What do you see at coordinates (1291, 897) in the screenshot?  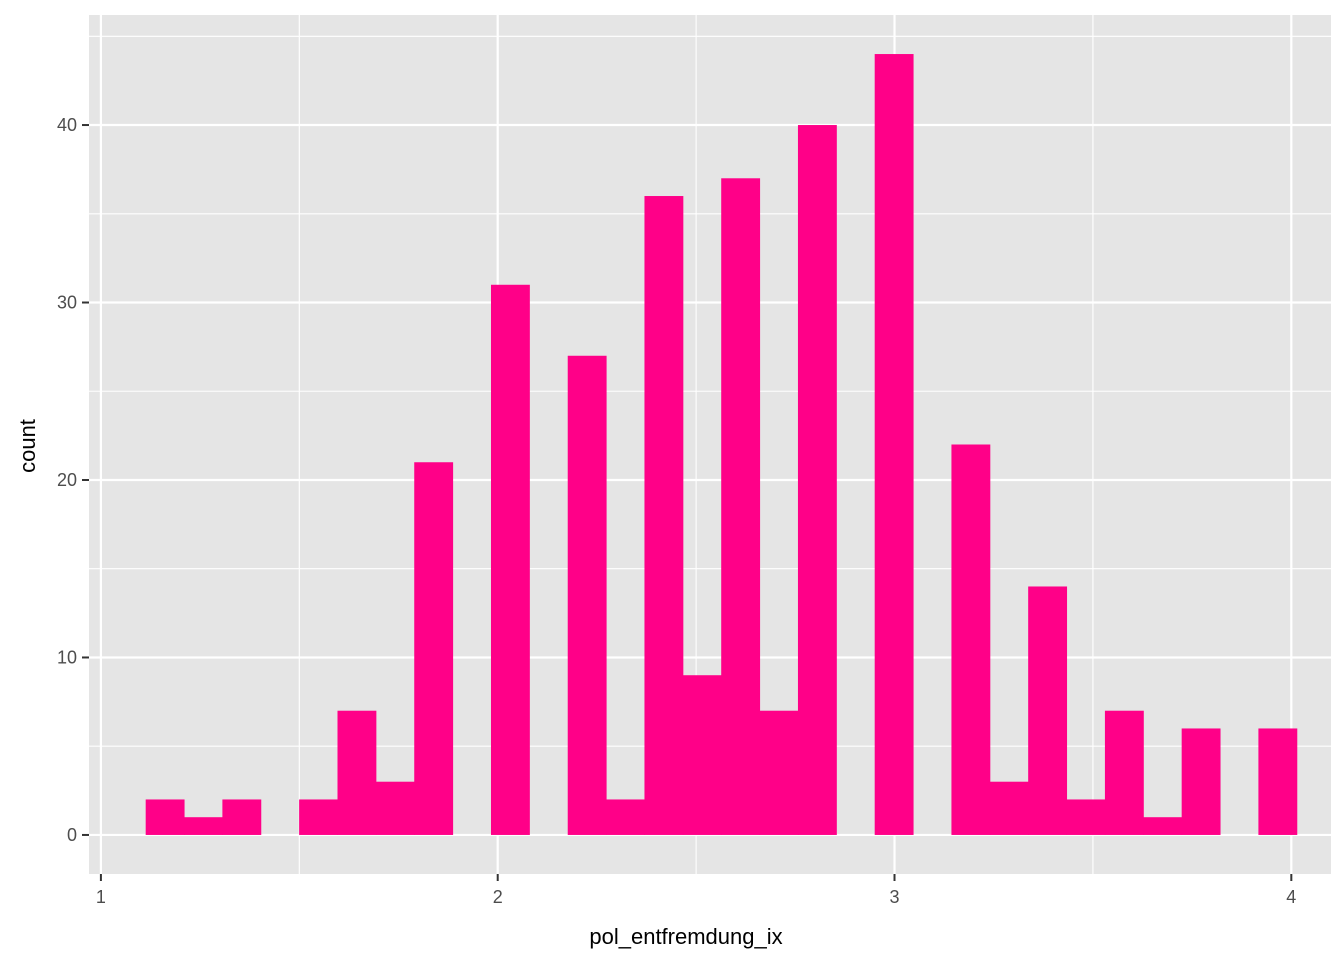 I see `x-tick-label: 4` at bounding box center [1291, 897].